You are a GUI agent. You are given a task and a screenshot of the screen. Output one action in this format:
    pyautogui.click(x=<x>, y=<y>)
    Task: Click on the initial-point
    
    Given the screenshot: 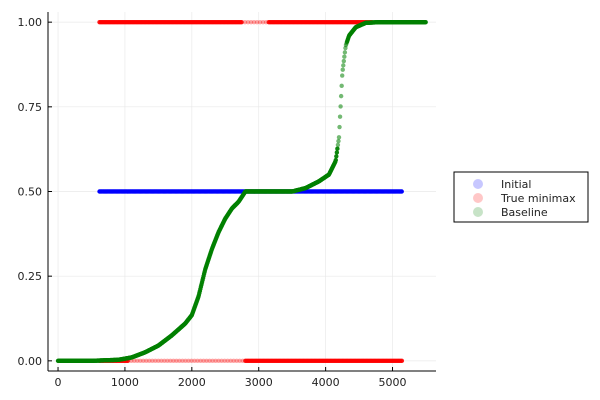 What is the action you would take?
    pyautogui.click(x=401, y=191)
    